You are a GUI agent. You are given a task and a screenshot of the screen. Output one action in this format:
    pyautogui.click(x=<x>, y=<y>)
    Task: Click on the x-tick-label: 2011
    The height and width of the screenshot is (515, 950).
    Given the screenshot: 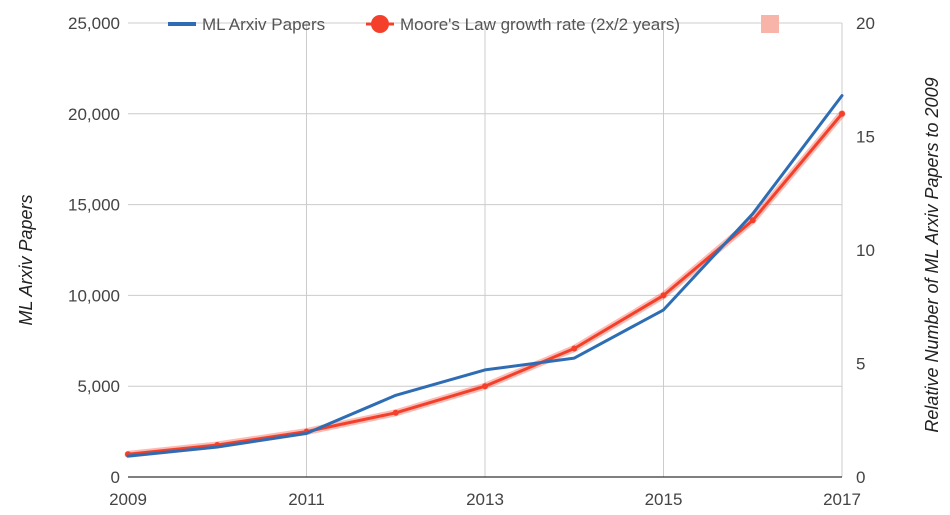 What is the action you would take?
    pyautogui.click(x=306, y=499)
    